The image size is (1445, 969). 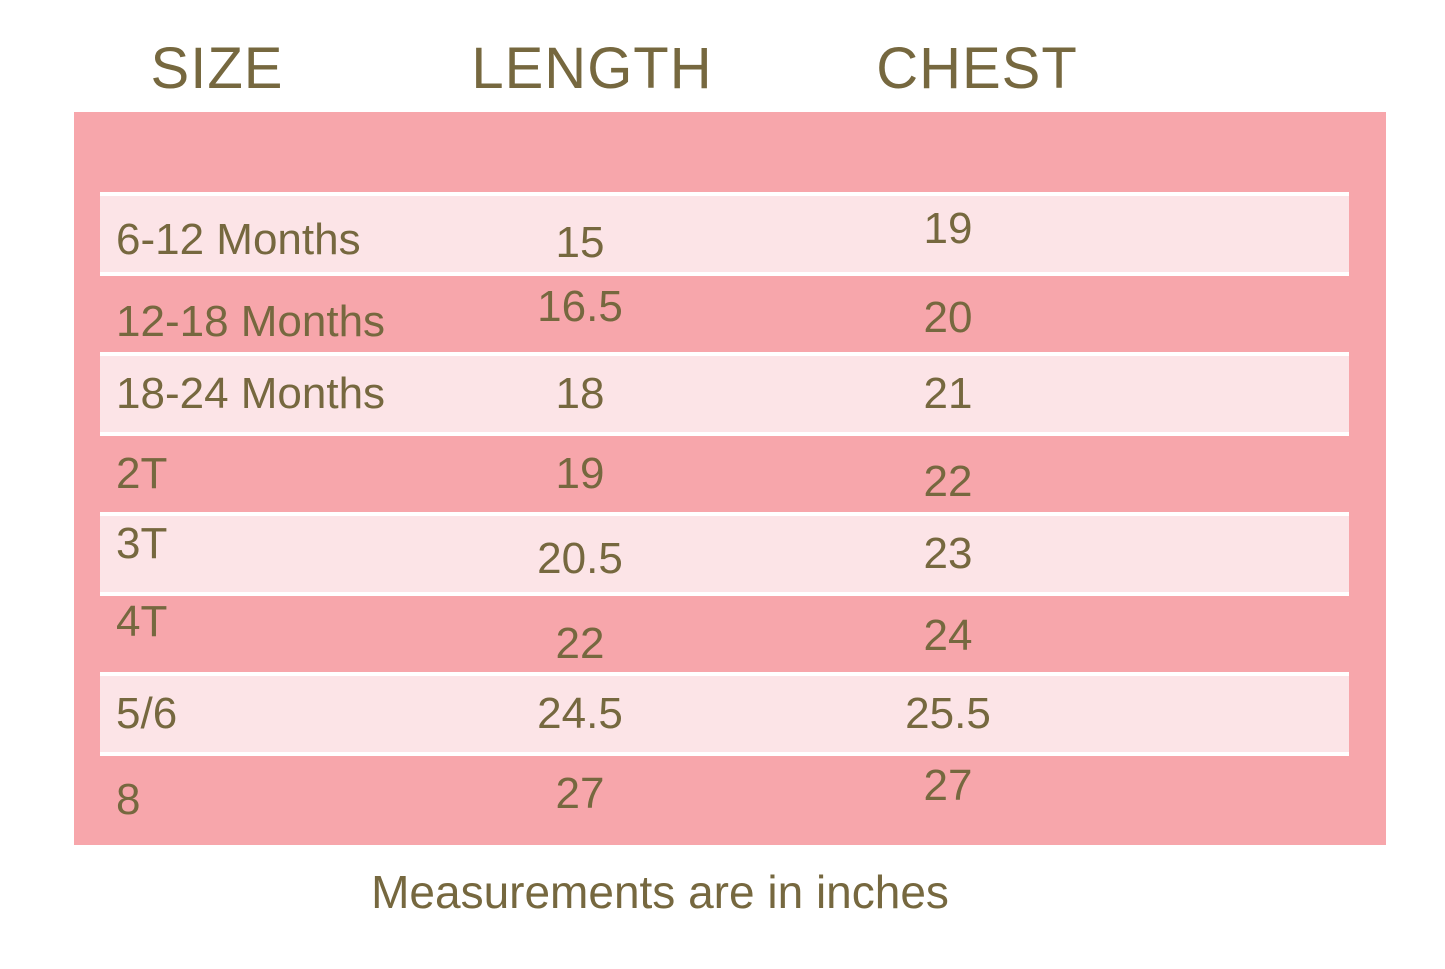 I want to click on table-row: 12-18 Months 16.5 20, so click(x=724, y=316).